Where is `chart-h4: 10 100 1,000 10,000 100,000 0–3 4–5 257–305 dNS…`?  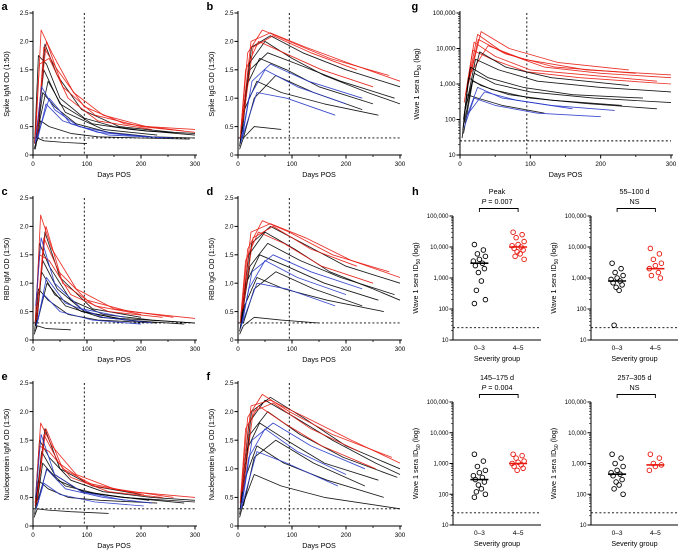
chart-h4: 10 100 1,000 10,000 100,000 0–3 4–5 257–305 dNS… is located at coordinates (613, 460).